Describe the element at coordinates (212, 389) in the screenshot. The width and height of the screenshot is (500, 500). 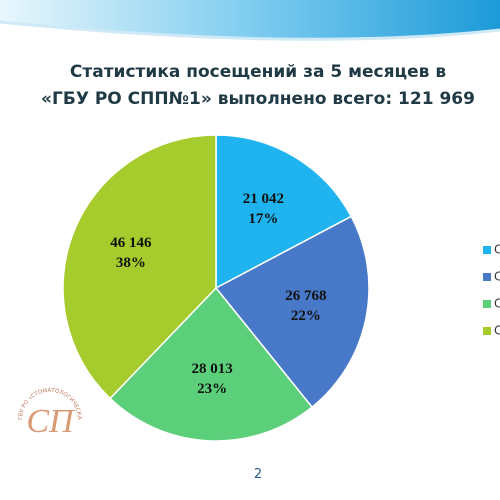
I see `percent-label: 23%` at that location.